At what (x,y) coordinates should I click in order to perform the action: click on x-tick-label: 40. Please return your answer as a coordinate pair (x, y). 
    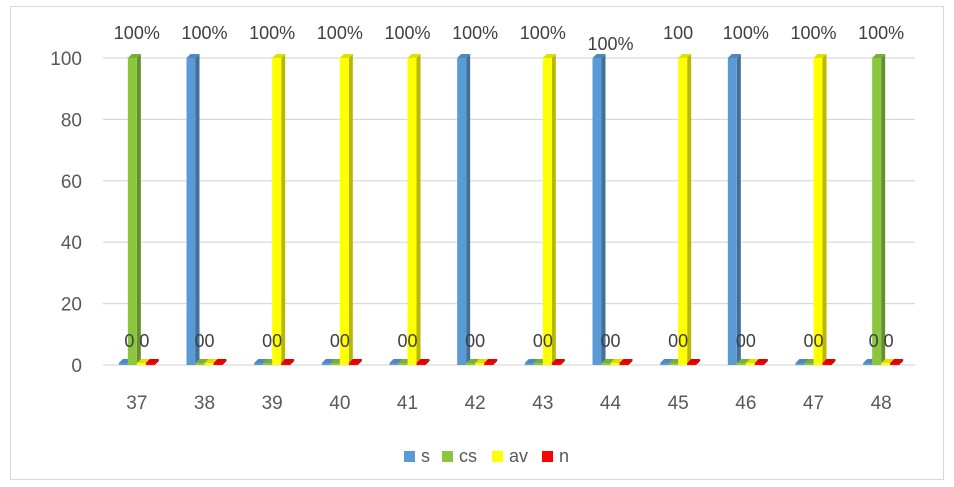
    Looking at the image, I should click on (339, 403).